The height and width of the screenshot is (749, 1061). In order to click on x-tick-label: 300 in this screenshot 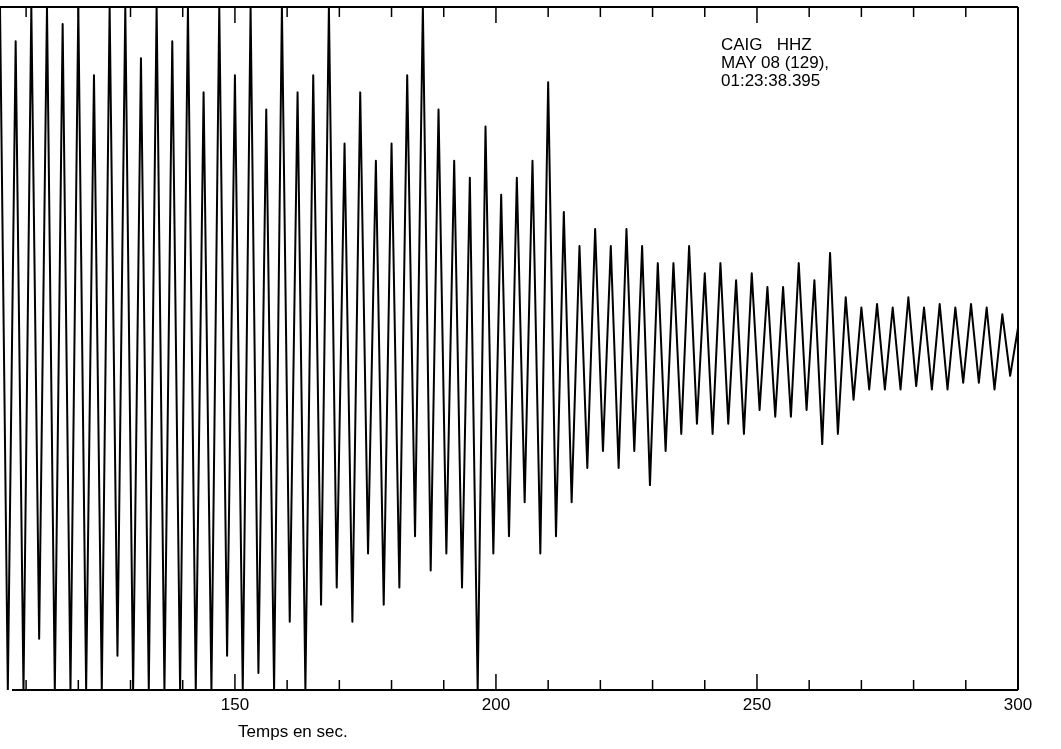, I will do `click(1018, 704)`.